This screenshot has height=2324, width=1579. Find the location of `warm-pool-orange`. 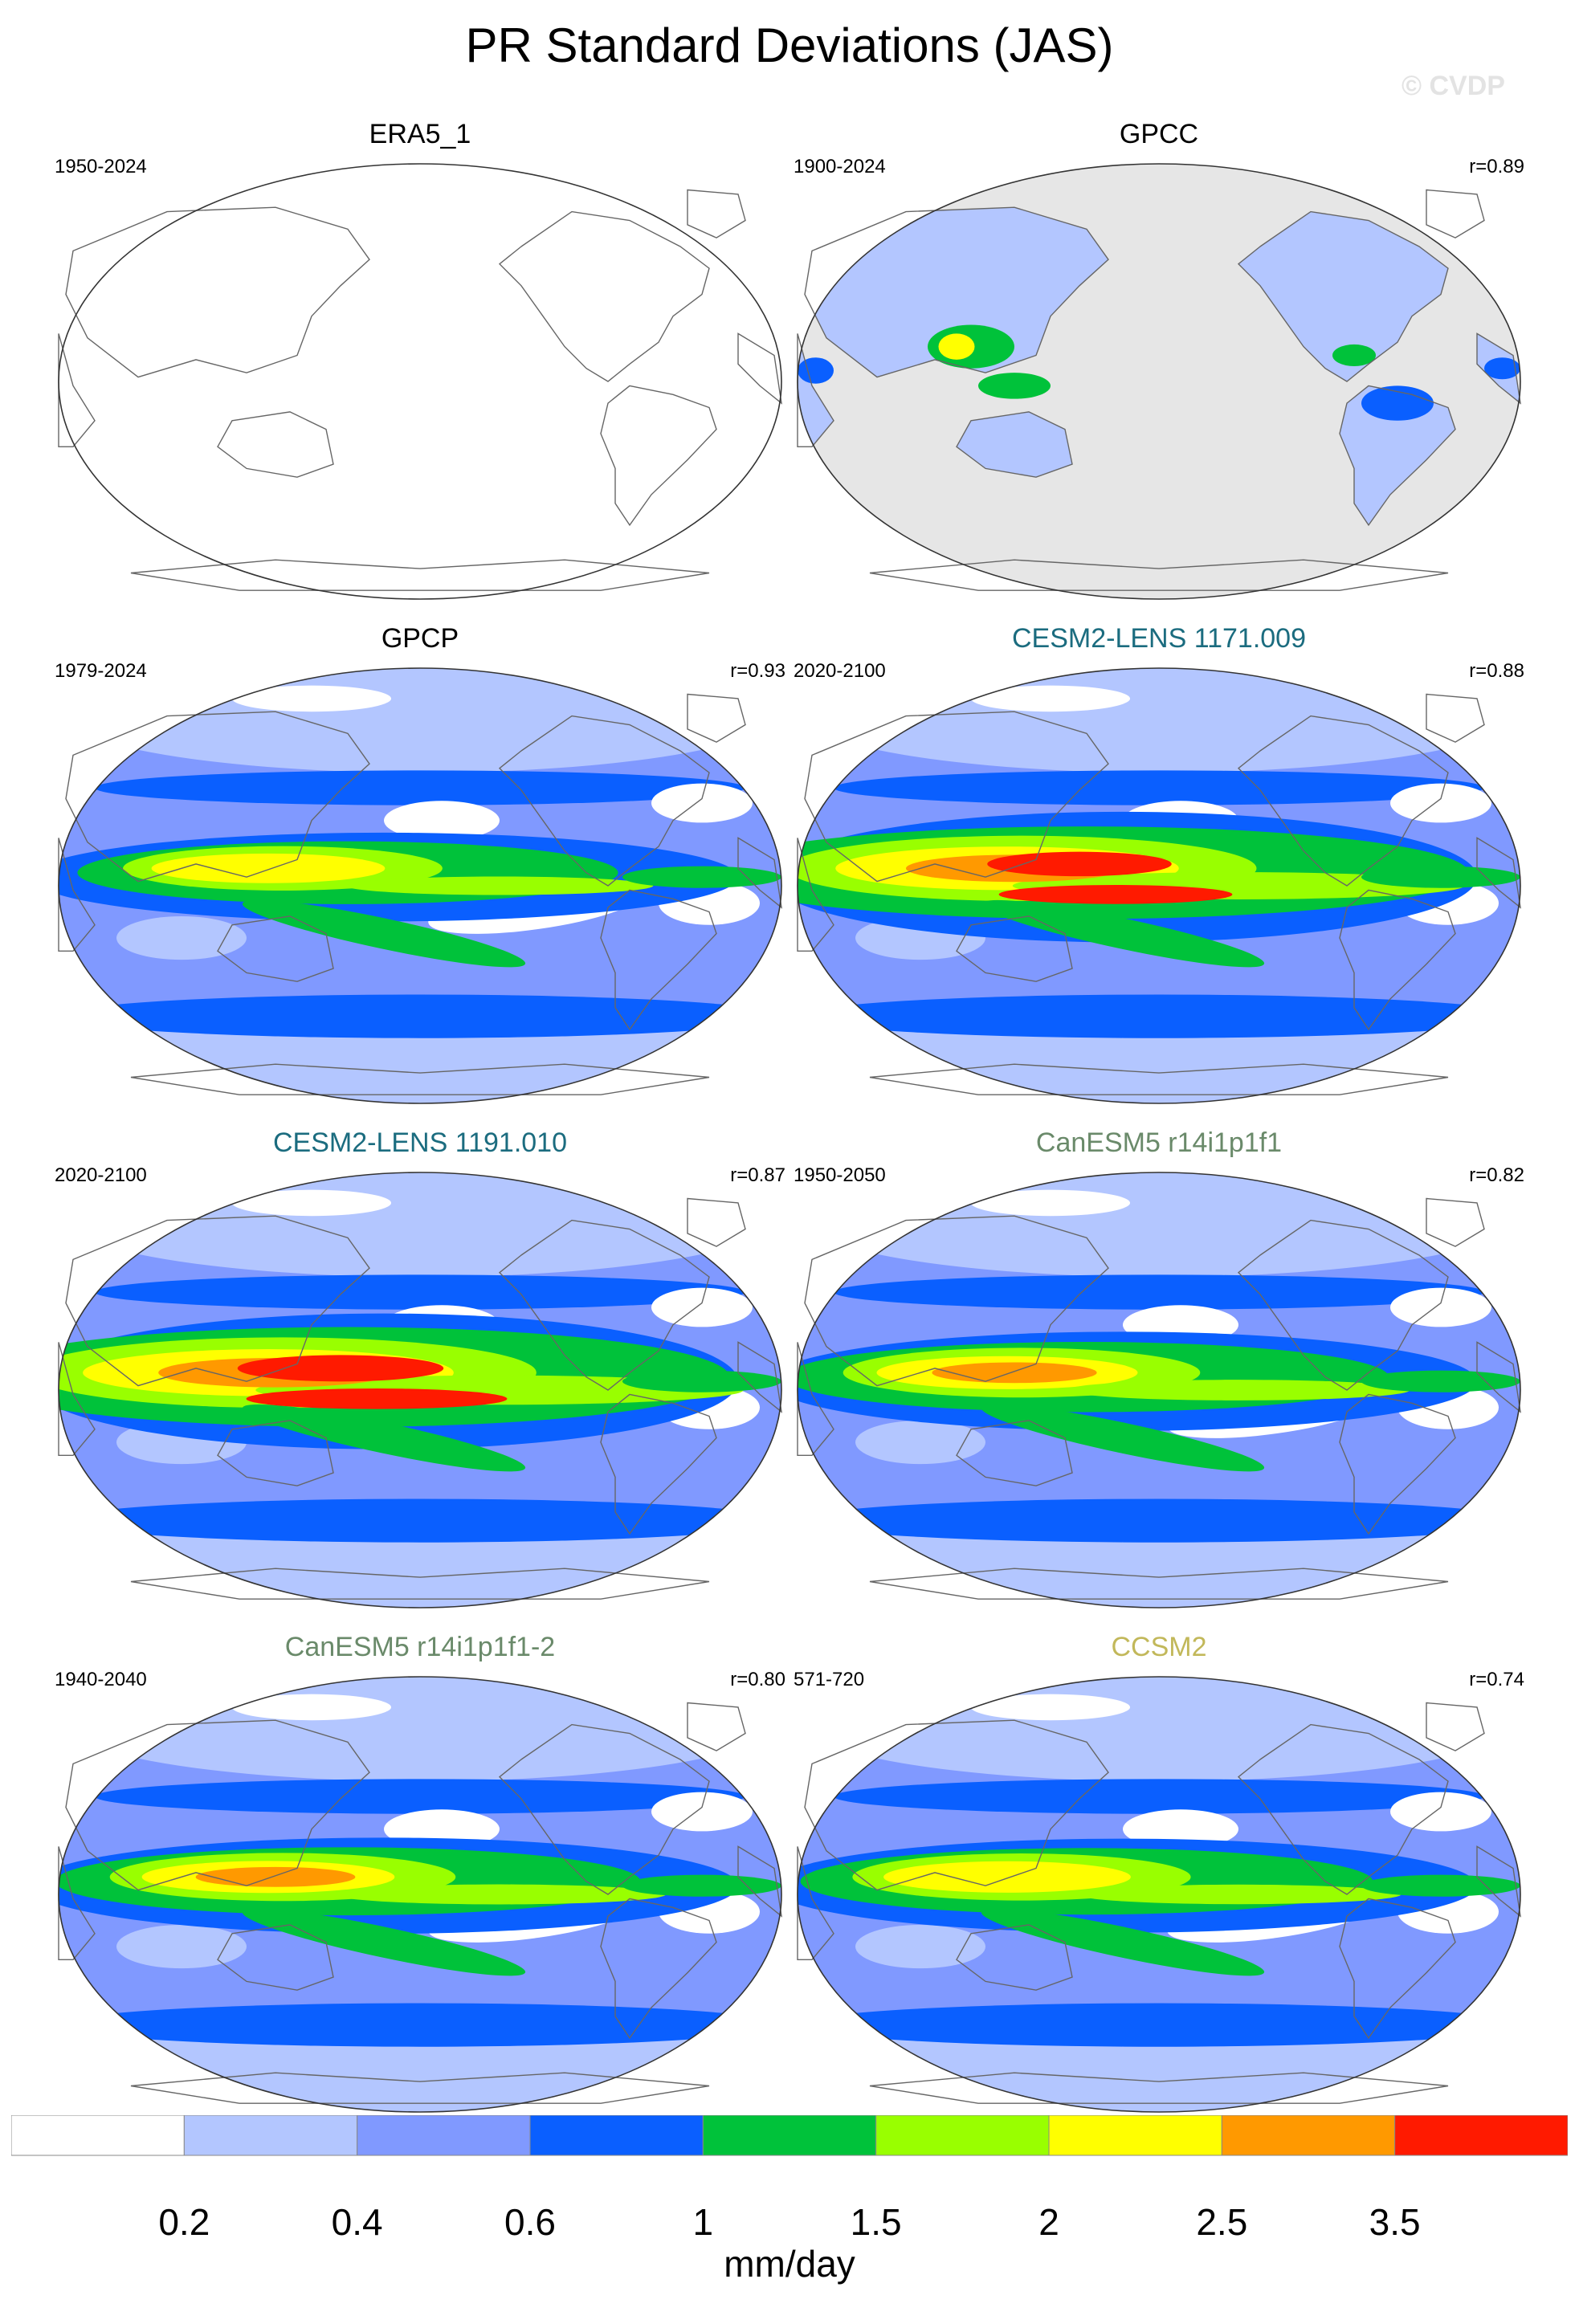

warm-pool-orange is located at coordinates (275, 1877).